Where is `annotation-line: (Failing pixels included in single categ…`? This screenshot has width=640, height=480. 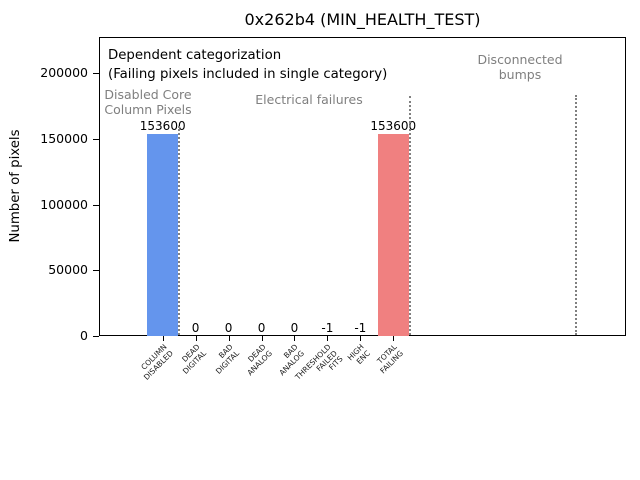 annotation-line: (Failing pixels included in single categ… is located at coordinates (248, 74).